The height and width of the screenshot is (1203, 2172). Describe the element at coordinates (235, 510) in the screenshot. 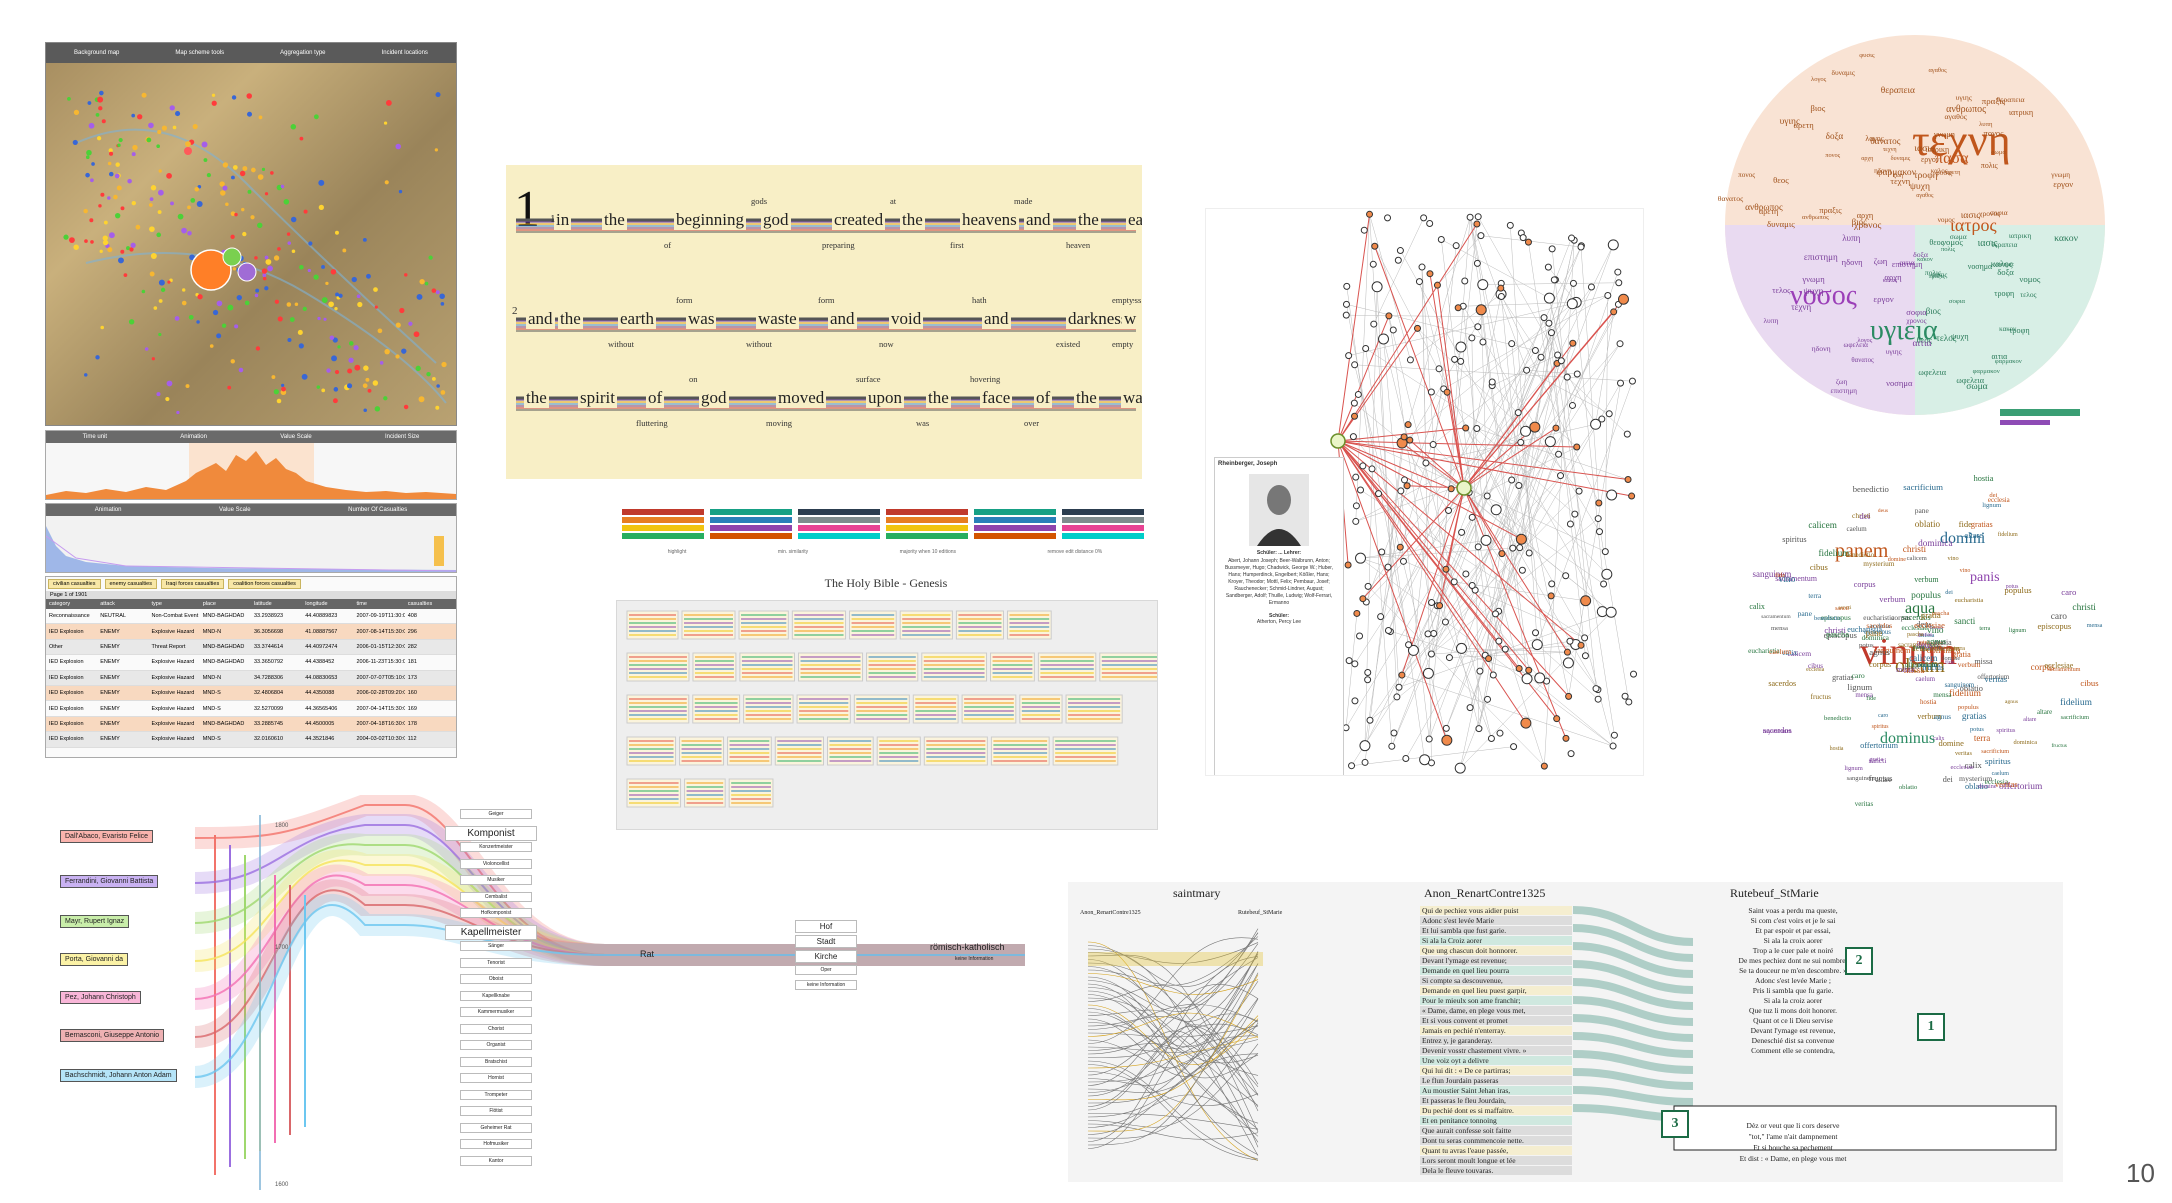

I see `tl2-value-scale: Value Scale` at that location.